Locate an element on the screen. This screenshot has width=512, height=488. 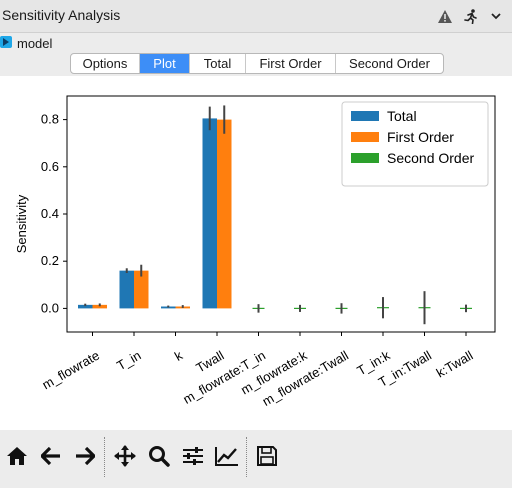
legend-label: Total is located at coordinates (402, 116).